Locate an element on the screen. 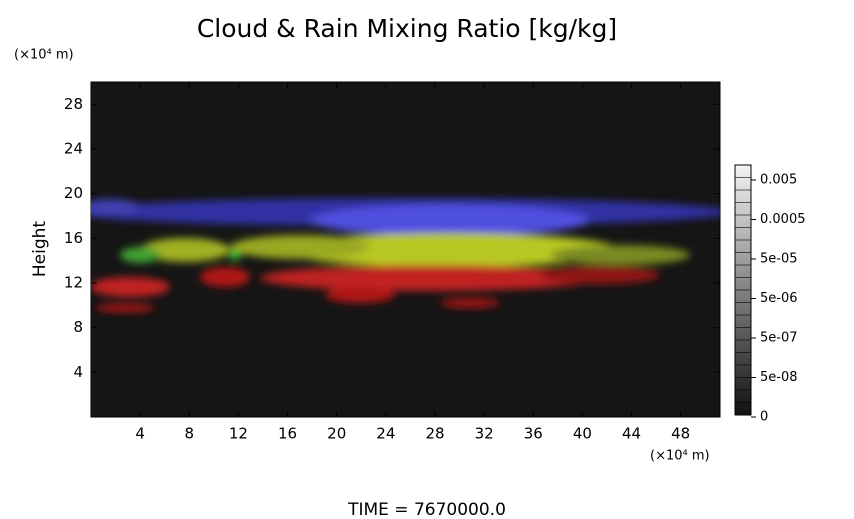 The height and width of the screenshot is (519, 854). footer: TIME = 7670000.0 is located at coordinates (426, 509).